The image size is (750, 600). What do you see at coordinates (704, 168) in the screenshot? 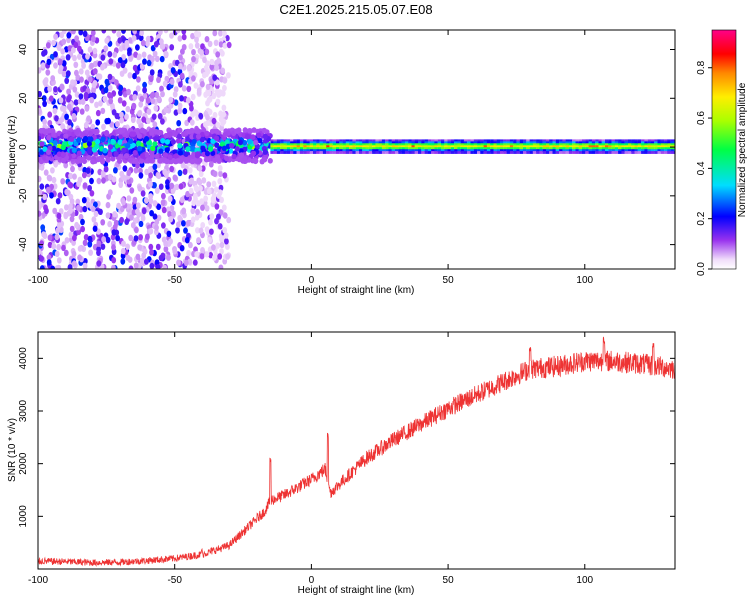
I see `colorbar-ticks: 0.00.20.40.60.8` at bounding box center [704, 168].